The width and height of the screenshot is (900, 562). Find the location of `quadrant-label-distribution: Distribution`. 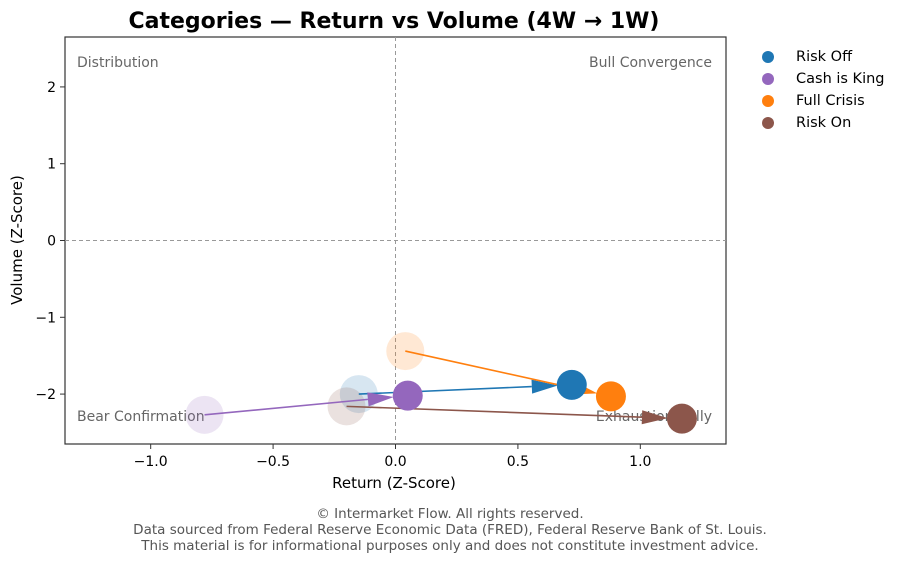

quadrant-label-distribution: Distribution is located at coordinates (118, 63).